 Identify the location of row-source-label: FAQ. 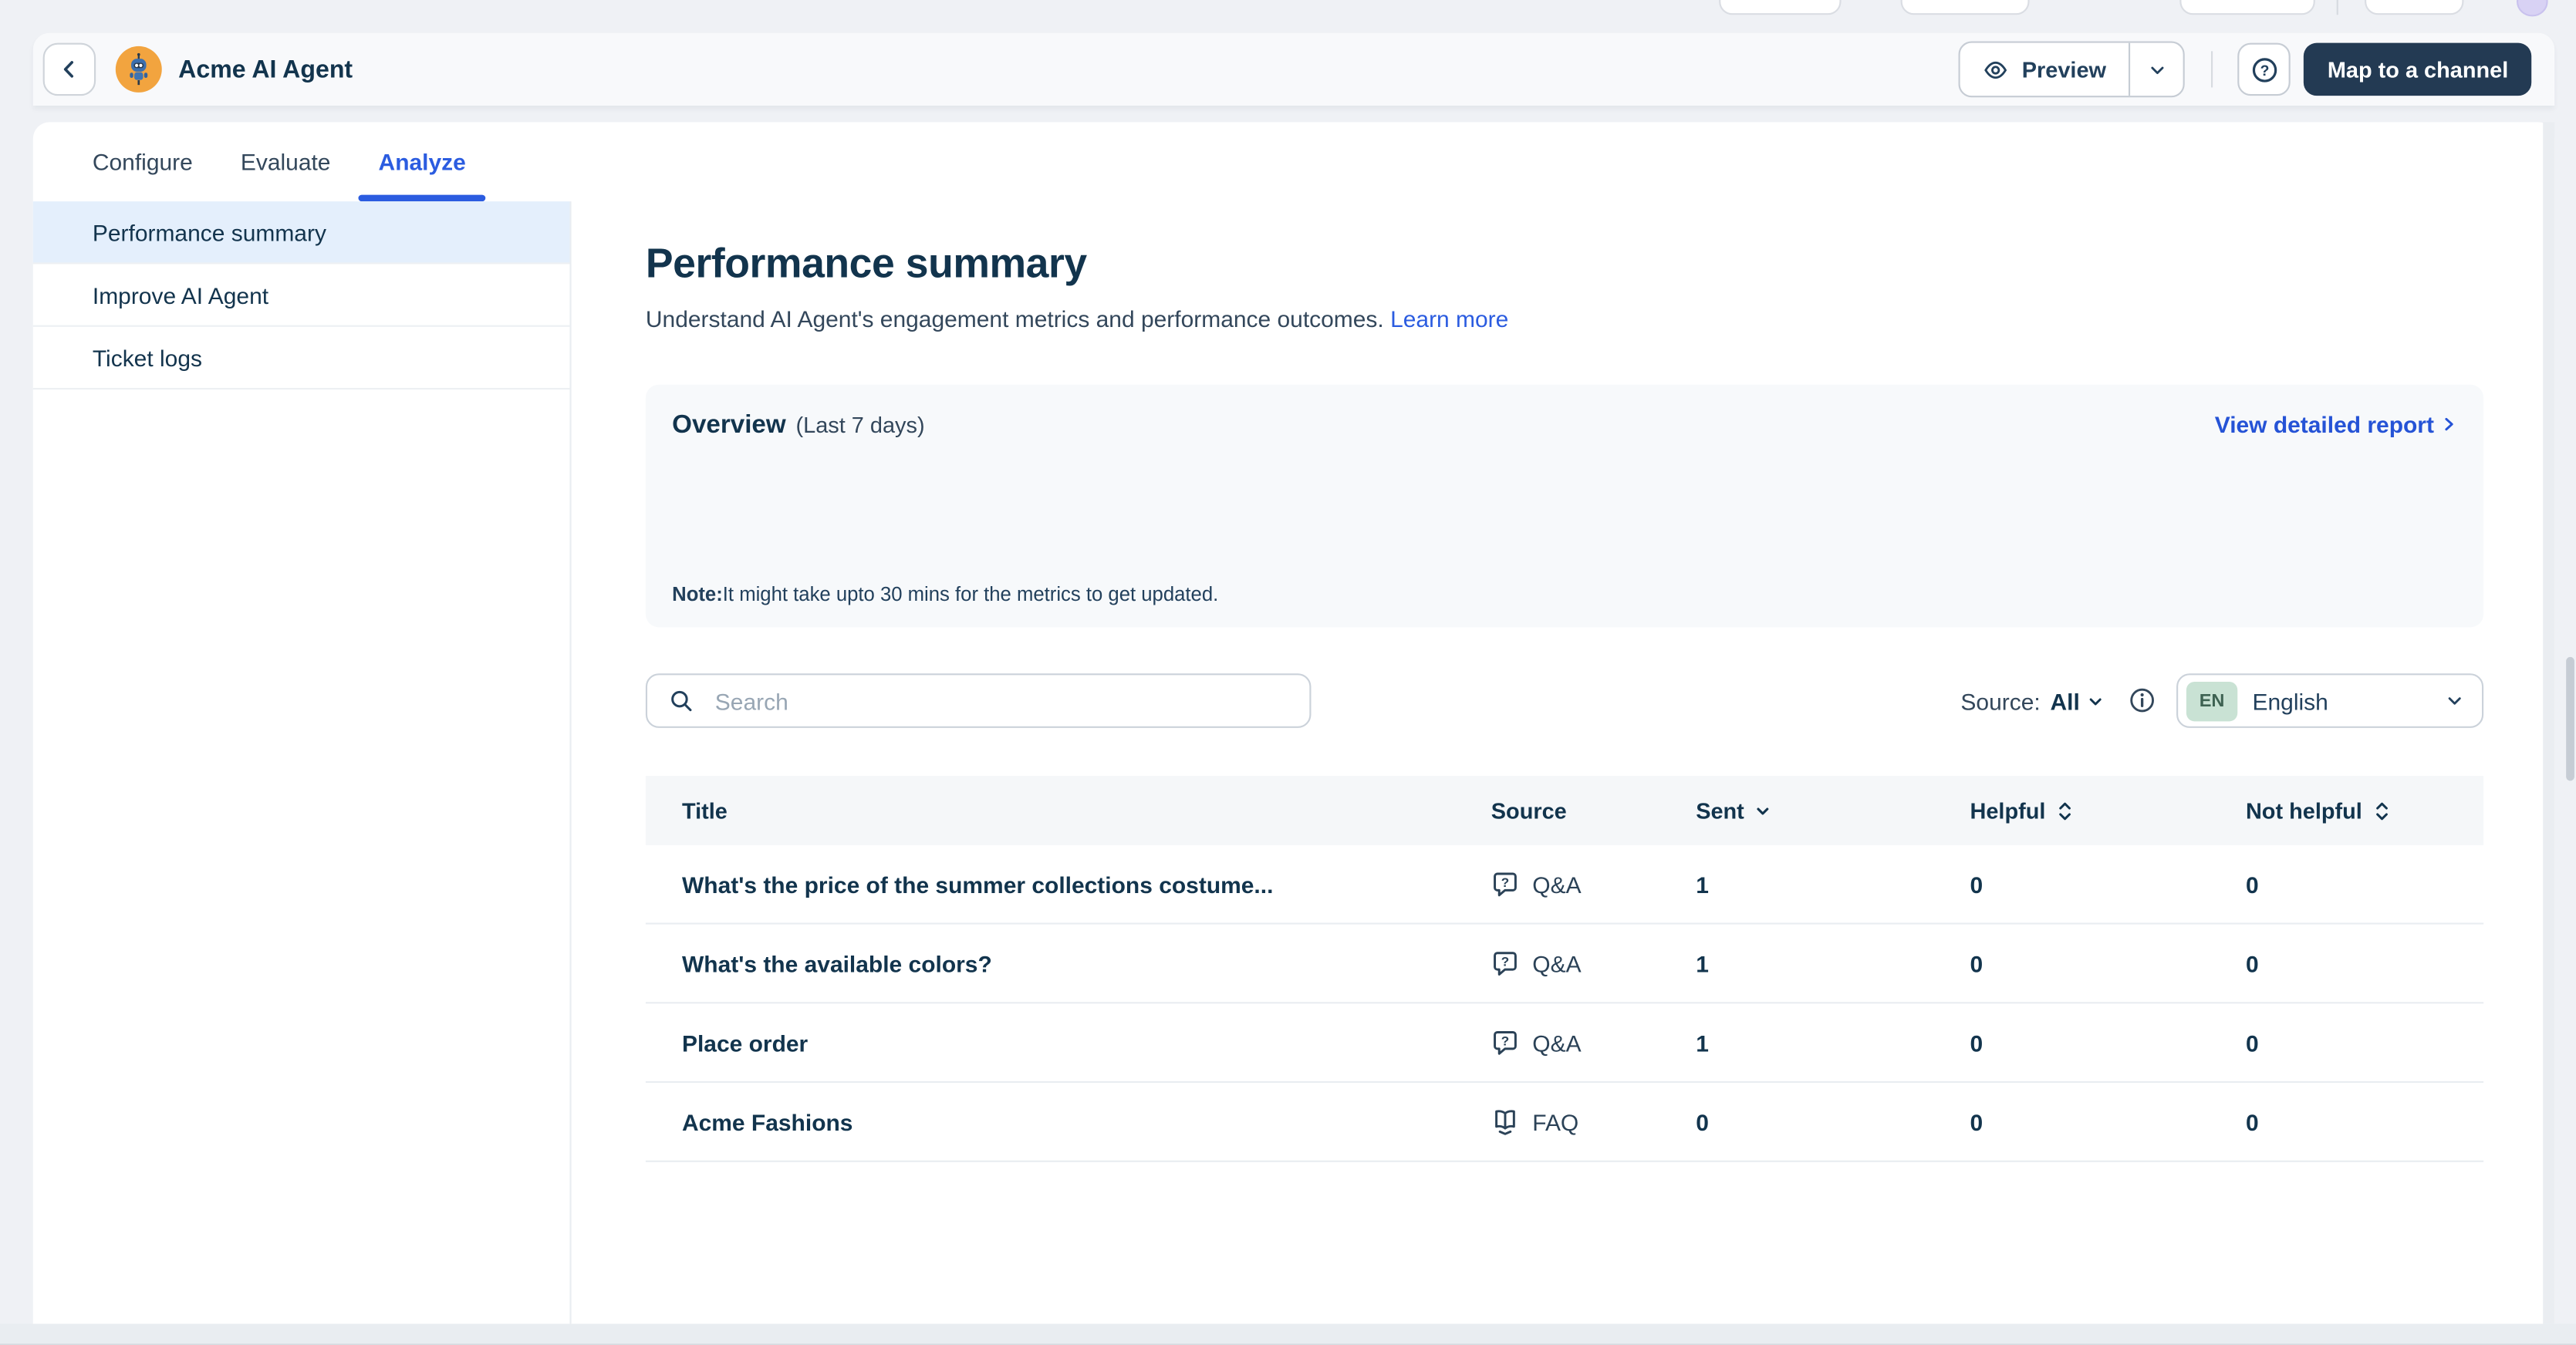
(1555, 1121).